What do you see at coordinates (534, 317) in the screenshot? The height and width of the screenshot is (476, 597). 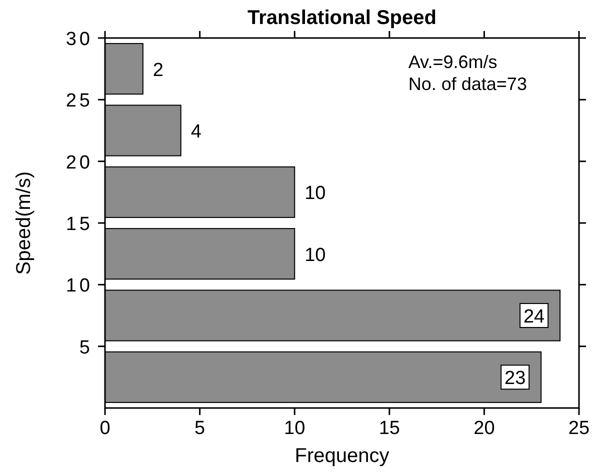 I see `data-label: 24` at bounding box center [534, 317].